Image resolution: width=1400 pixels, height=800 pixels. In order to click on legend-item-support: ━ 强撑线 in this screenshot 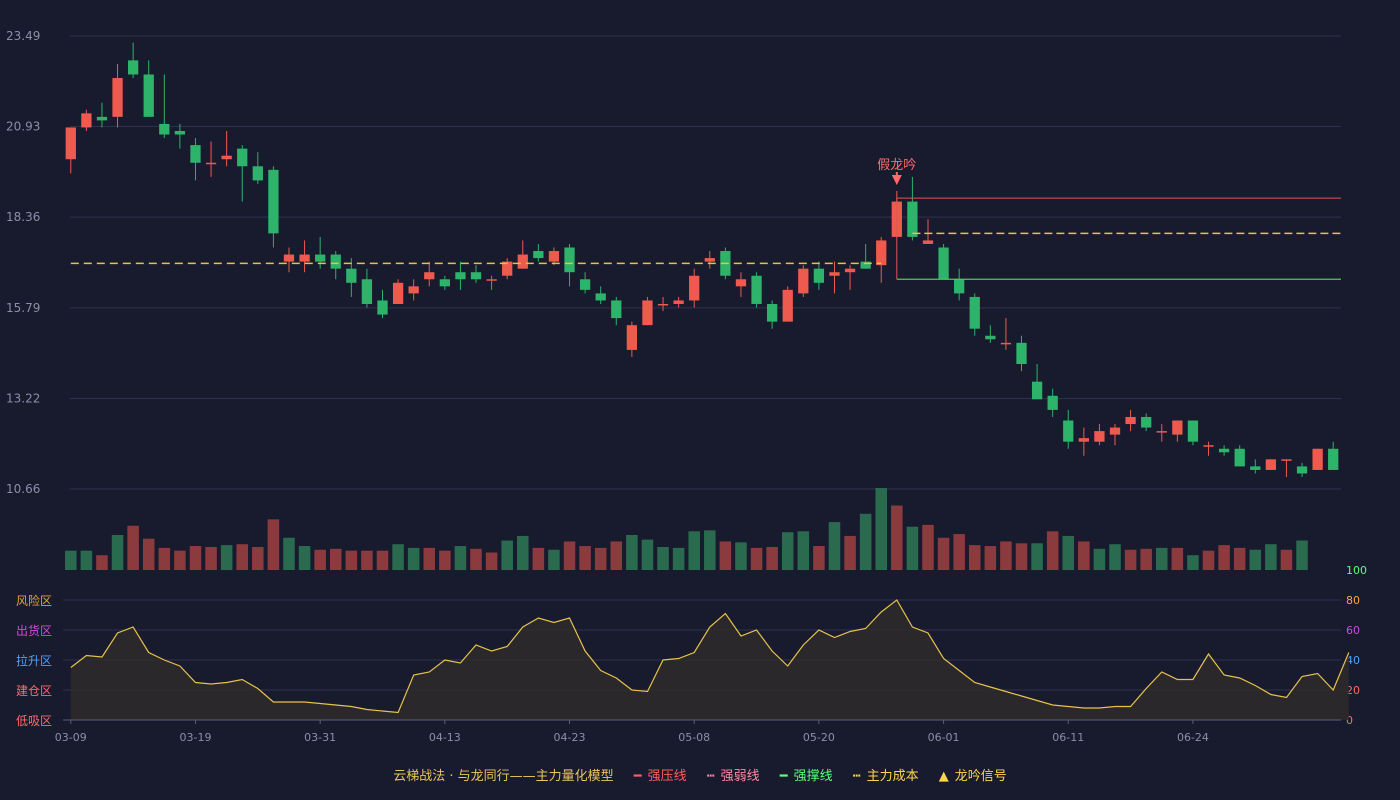, I will do `click(806, 774)`.